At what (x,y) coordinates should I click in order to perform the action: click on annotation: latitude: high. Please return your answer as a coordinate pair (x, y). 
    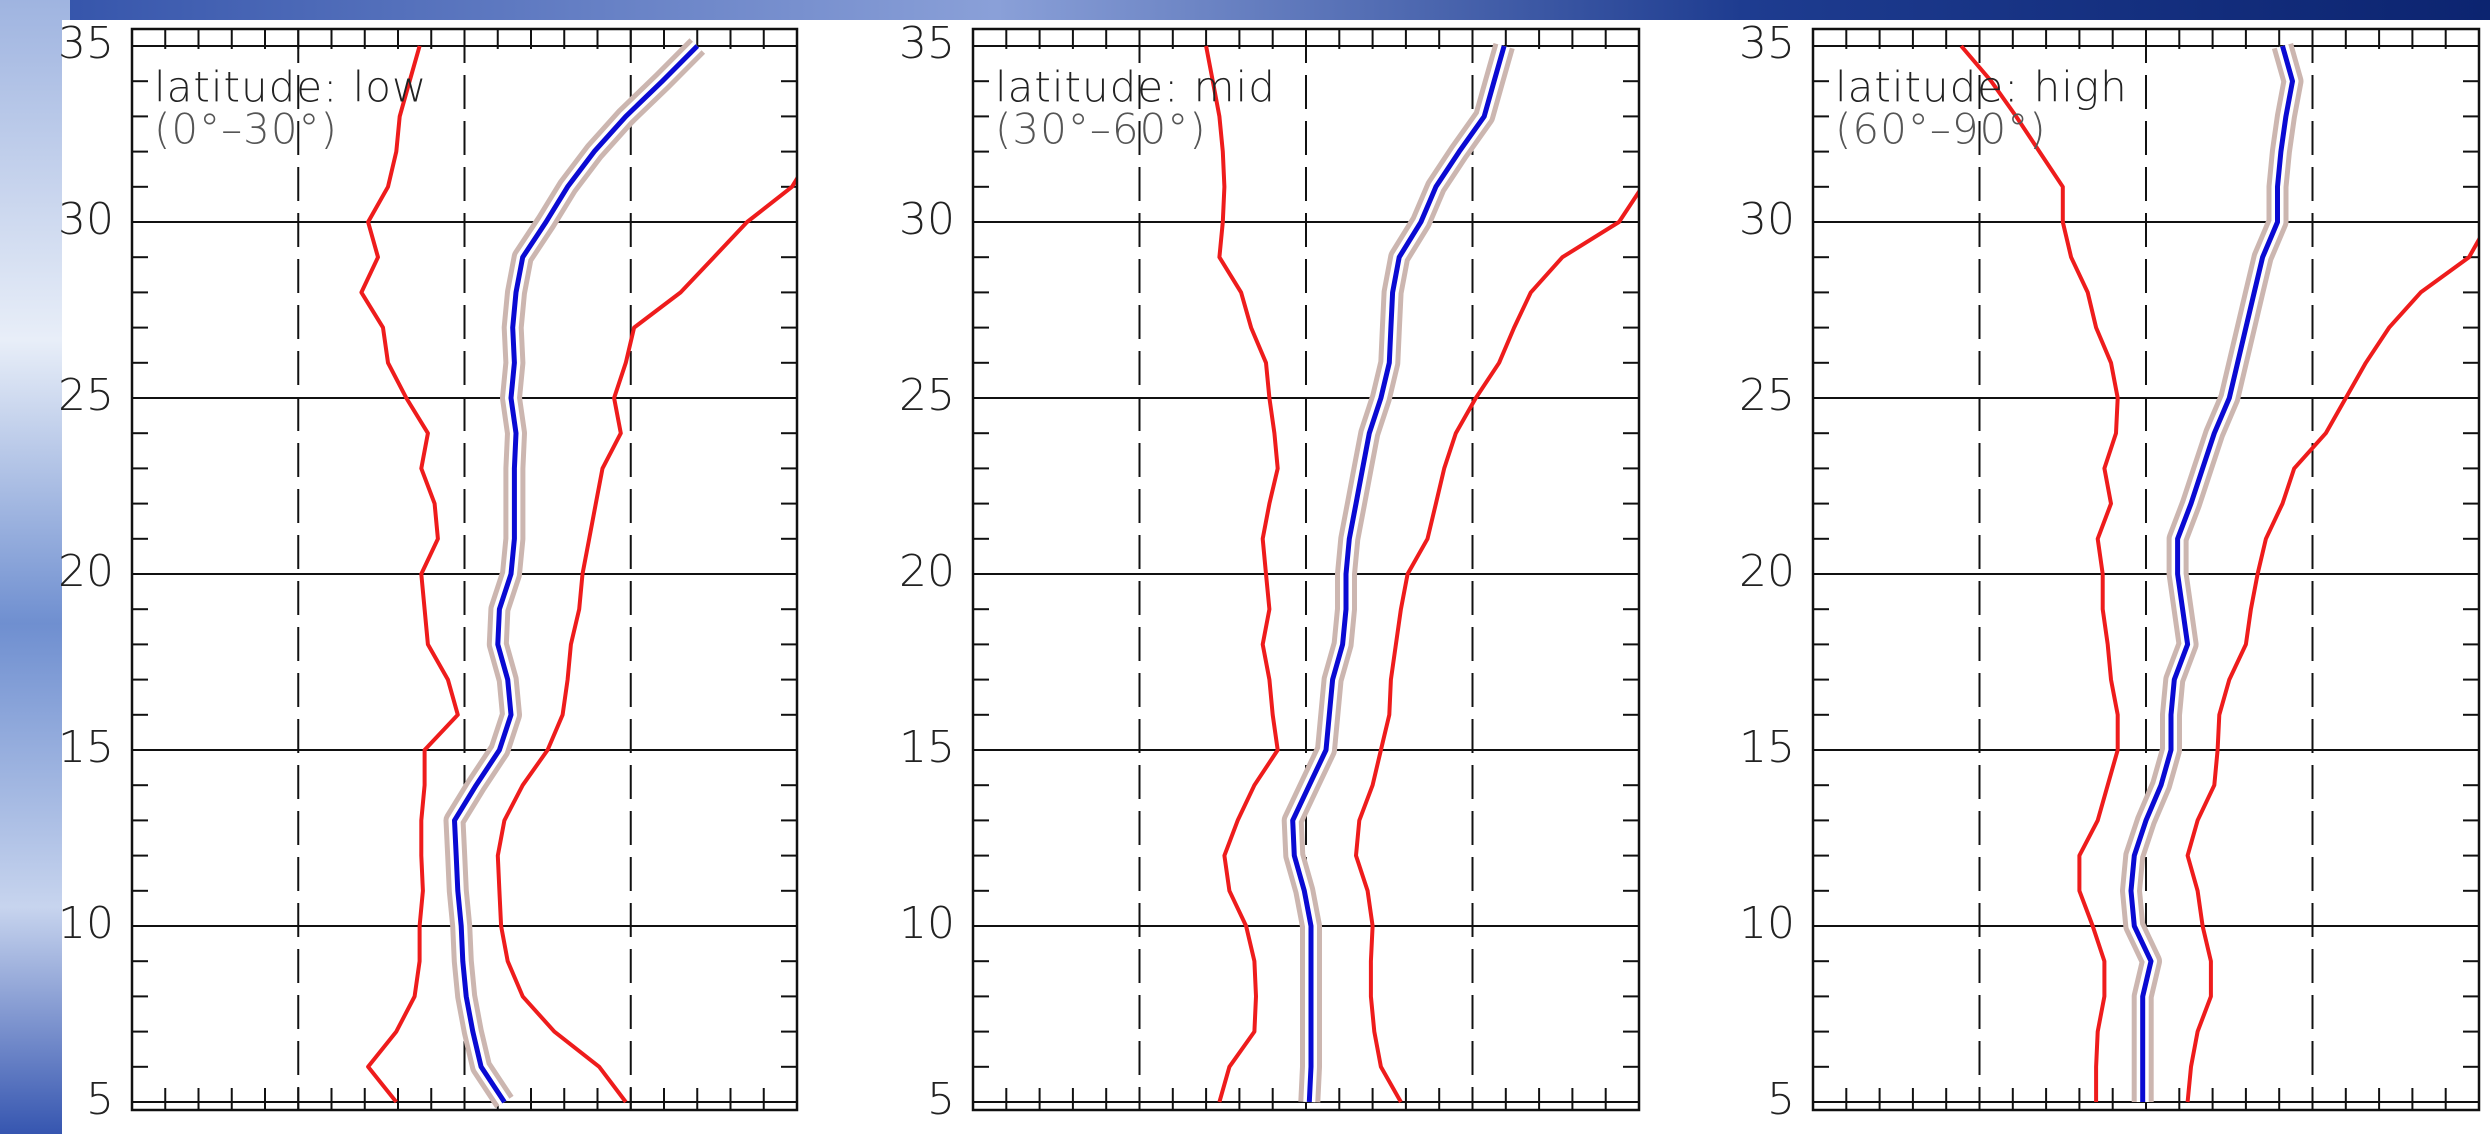
    Looking at the image, I should click on (1981, 87).